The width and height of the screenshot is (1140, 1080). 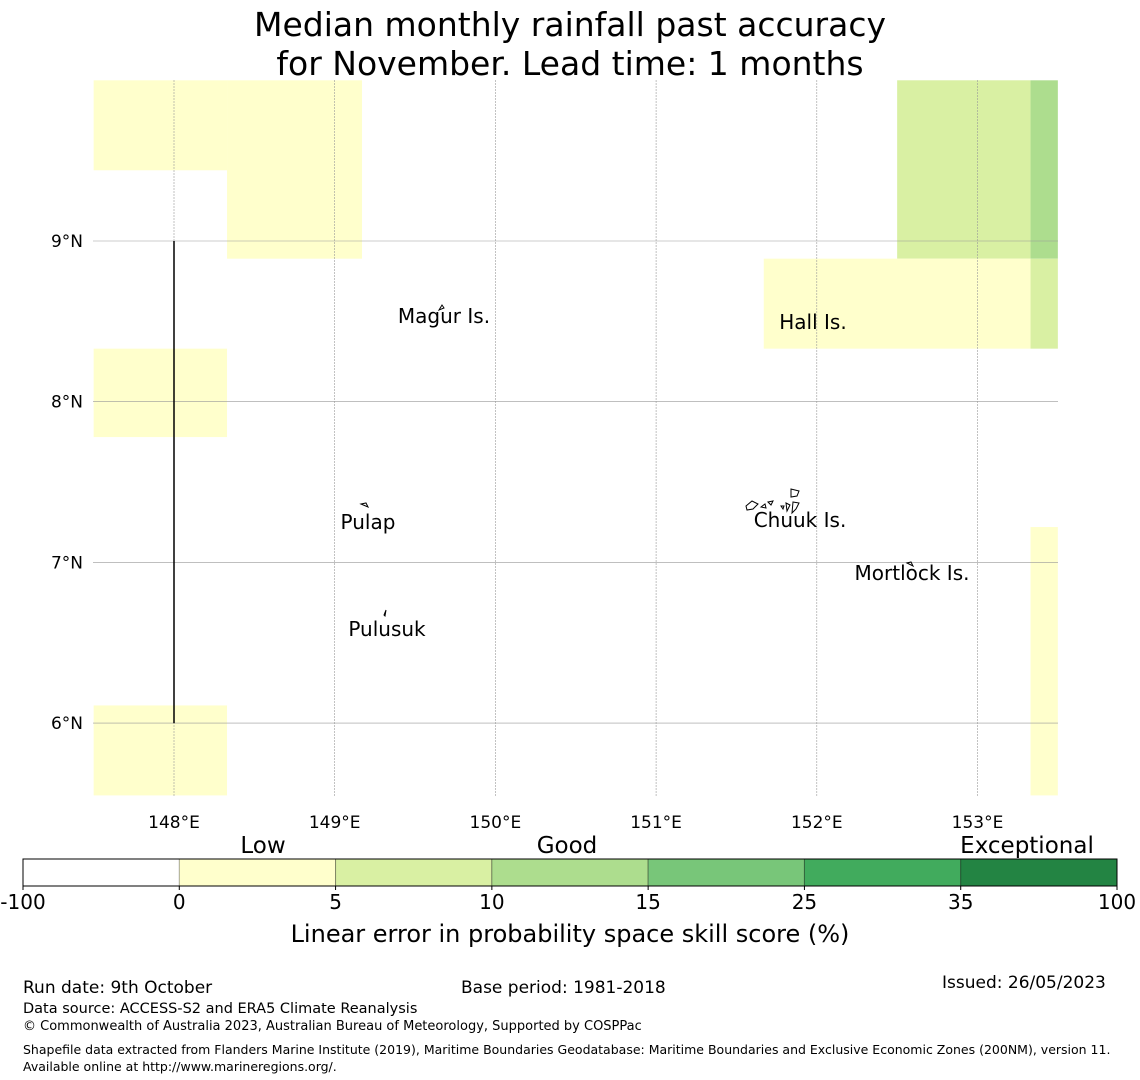 What do you see at coordinates (800, 520) in the screenshot?
I see `island-label: Chuuk Is.` at bounding box center [800, 520].